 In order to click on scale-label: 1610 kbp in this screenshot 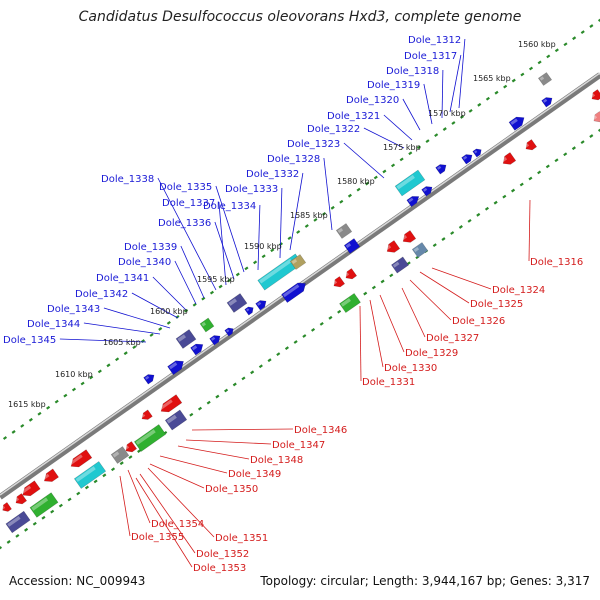, I will do `click(74, 374)`.